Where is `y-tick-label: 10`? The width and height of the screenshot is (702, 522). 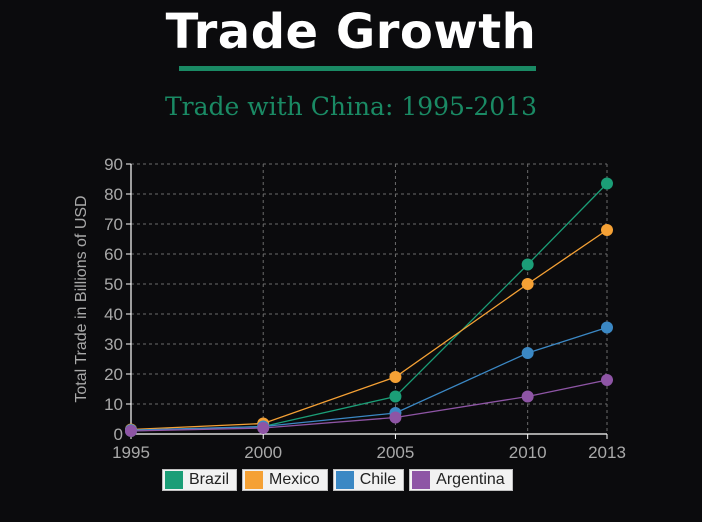
y-tick-label: 10 is located at coordinates (113, 404).